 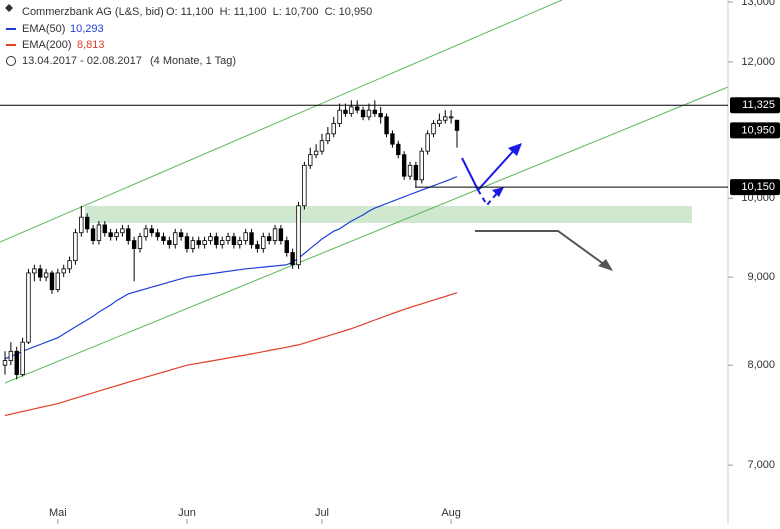 I want to click on x-tick-label: Aug, so click(x=451, y=513).